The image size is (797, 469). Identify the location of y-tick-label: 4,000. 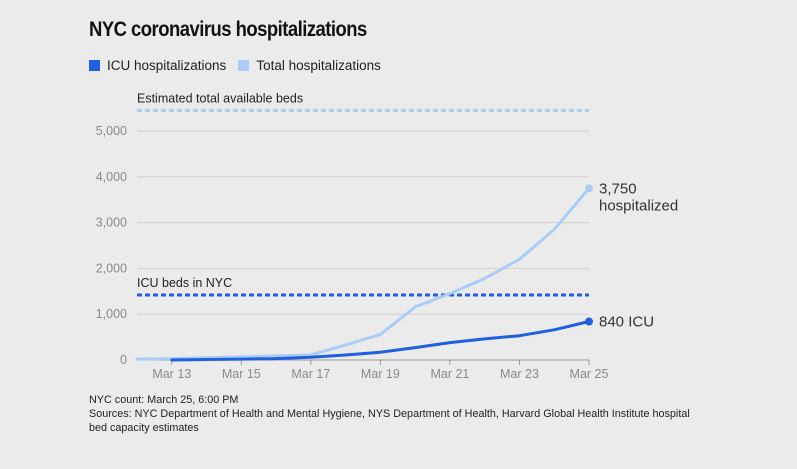
(111, 177).